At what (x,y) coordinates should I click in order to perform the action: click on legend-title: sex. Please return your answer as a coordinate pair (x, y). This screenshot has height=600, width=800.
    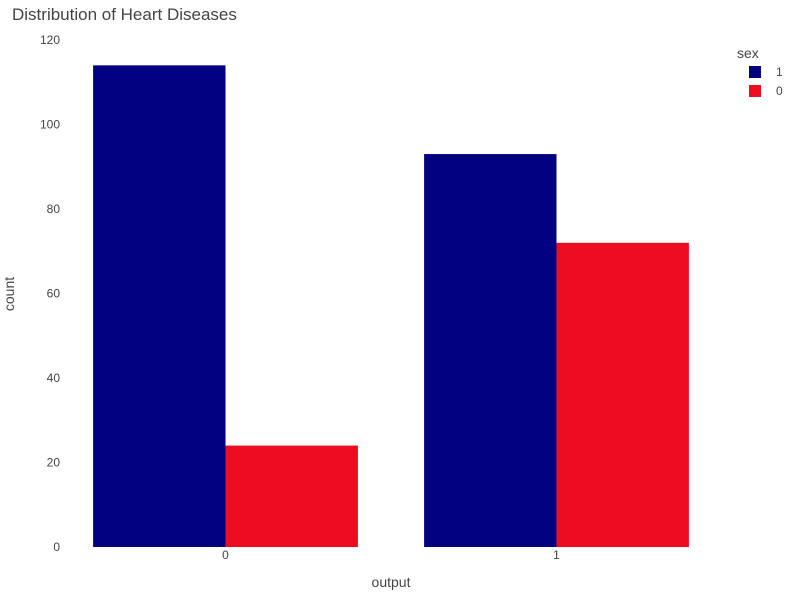
    Looking at the image, I should click on (748, 53).